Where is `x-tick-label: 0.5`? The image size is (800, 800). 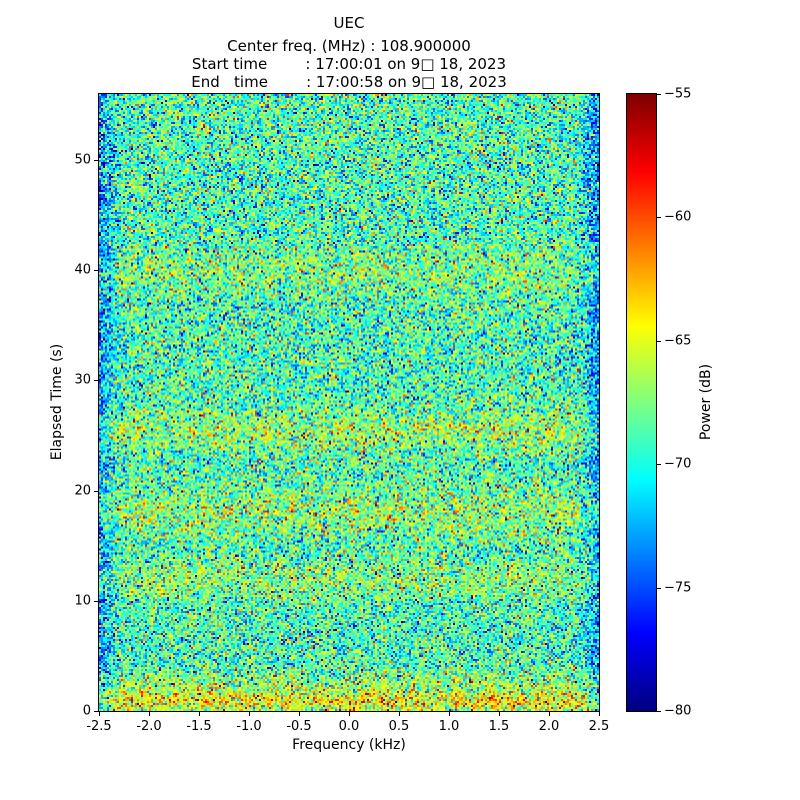
x-tick-label: 0.5 is located at coordinates (399, 726).